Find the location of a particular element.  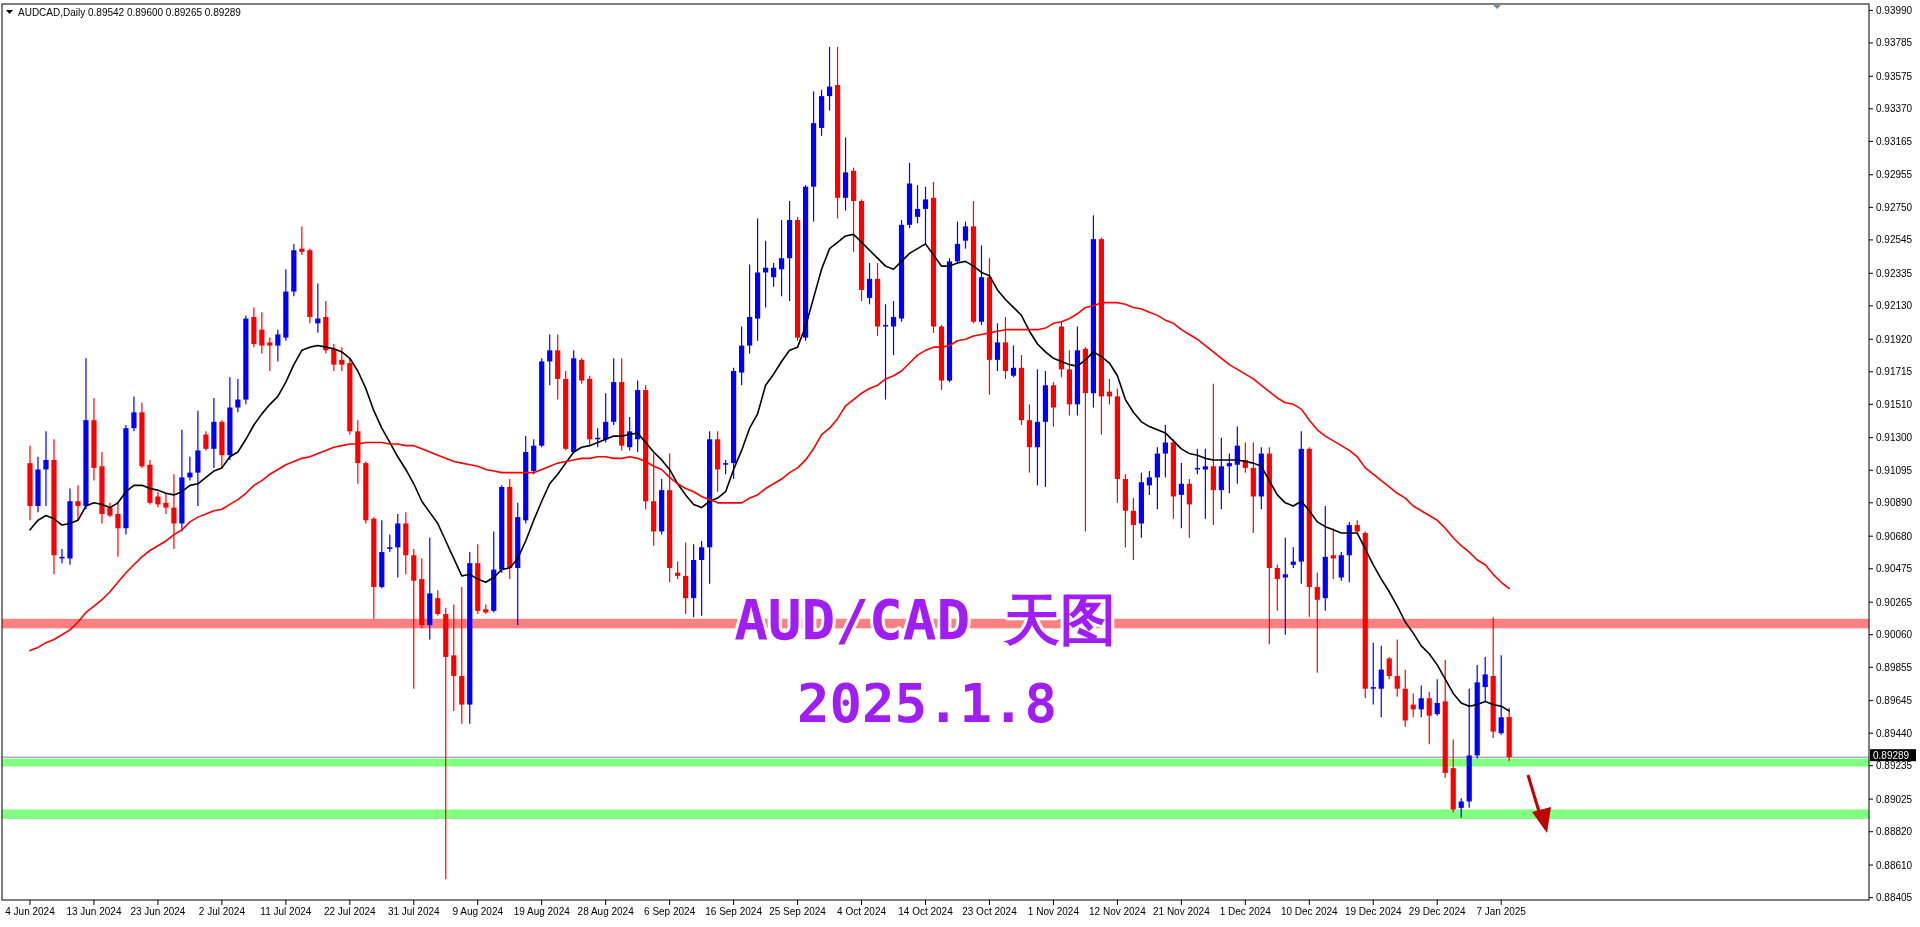

x-tick-label: 31 Jul 2024 is located at coordinates (414, 911).